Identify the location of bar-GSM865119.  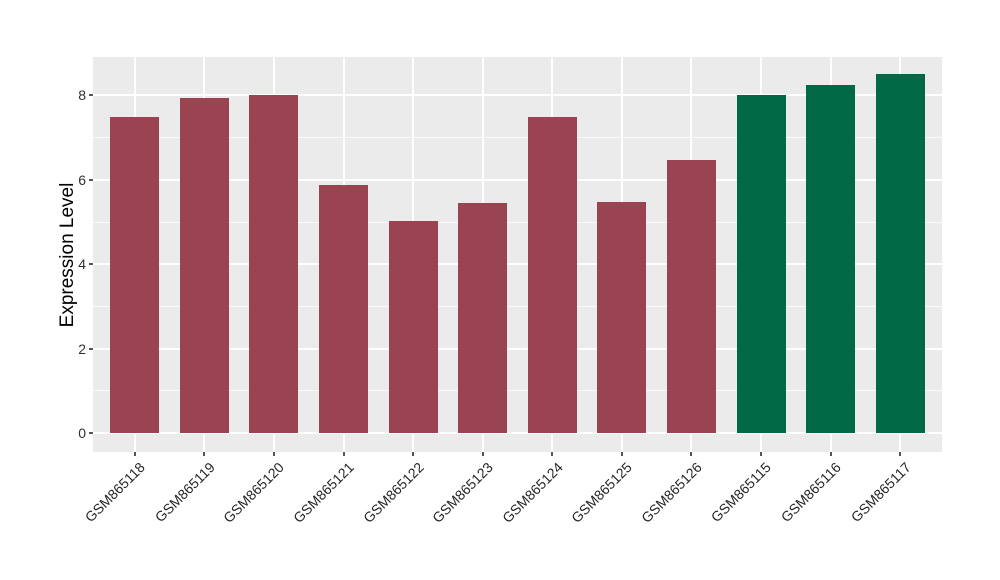
(204, 265).